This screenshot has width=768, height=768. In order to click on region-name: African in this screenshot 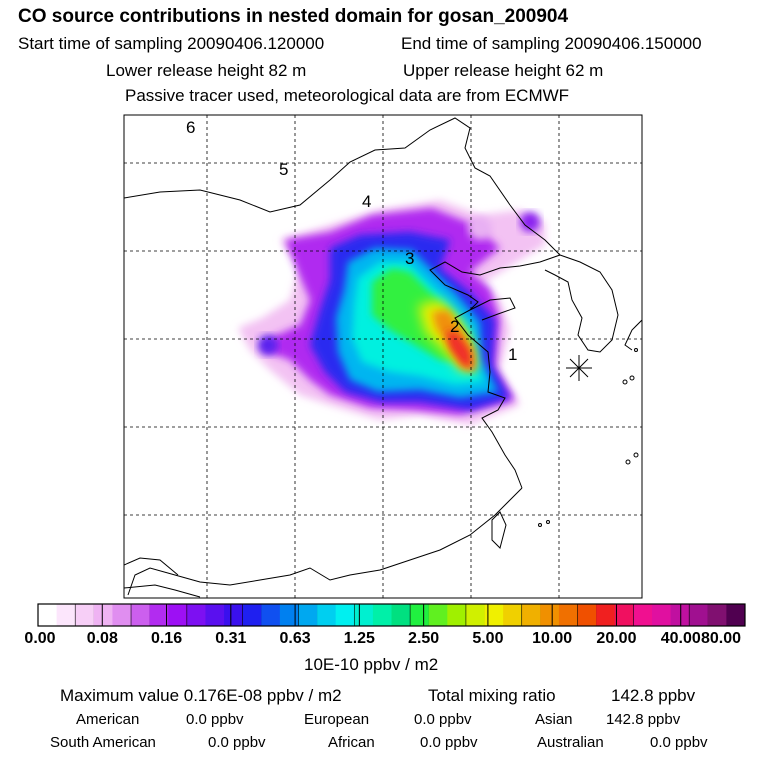, I will do `click(351, 742)`.